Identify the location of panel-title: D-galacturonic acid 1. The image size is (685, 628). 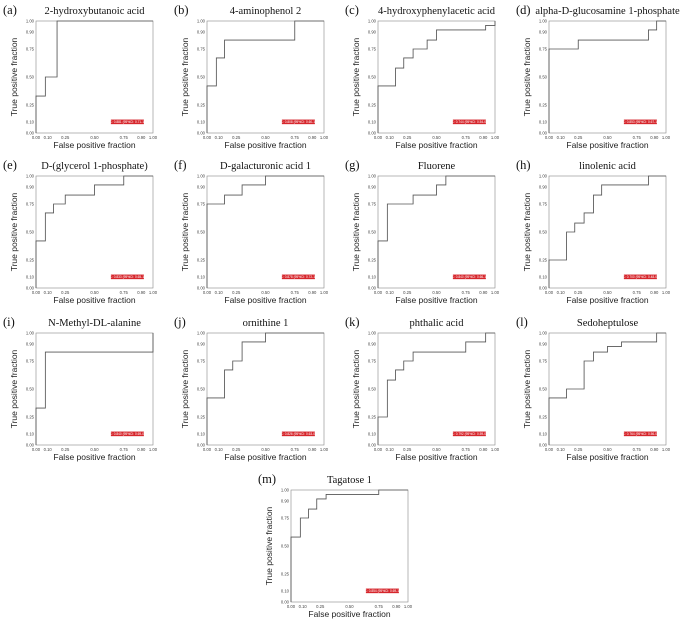
(265, 166).